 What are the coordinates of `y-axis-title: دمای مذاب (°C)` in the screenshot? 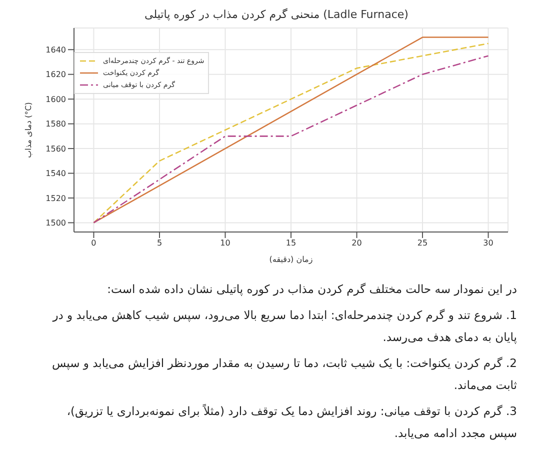 It's located at (28, 130).